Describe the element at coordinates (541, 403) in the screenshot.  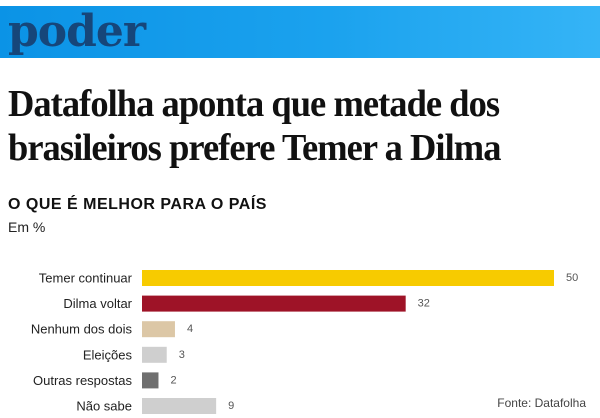
I see `chart-source: Fonte: Datafolha` at that location.